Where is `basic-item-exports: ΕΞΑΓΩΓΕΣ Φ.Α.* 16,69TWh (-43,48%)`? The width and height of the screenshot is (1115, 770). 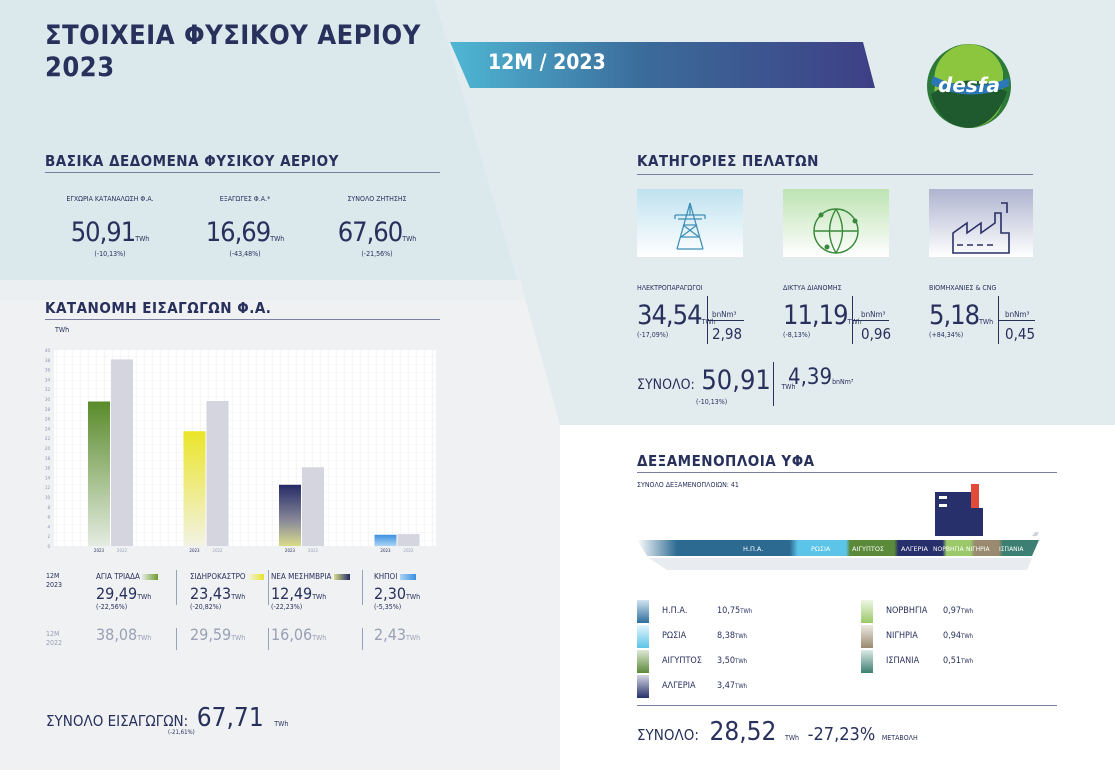
basic-item-exports: ΕΞΑΓΩΓΕΣ Φ.Α.* 16,69TWh (-43,48%) is located at coordinates (245, 226).